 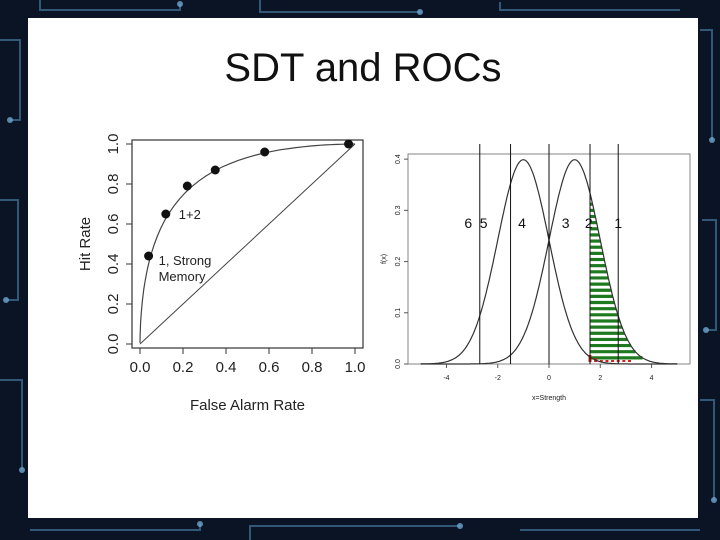 What do you see at coordinates (566, 223) in the screenshot?
I see `sdt-criterion-label: 3` at bounding box center [566, 223].